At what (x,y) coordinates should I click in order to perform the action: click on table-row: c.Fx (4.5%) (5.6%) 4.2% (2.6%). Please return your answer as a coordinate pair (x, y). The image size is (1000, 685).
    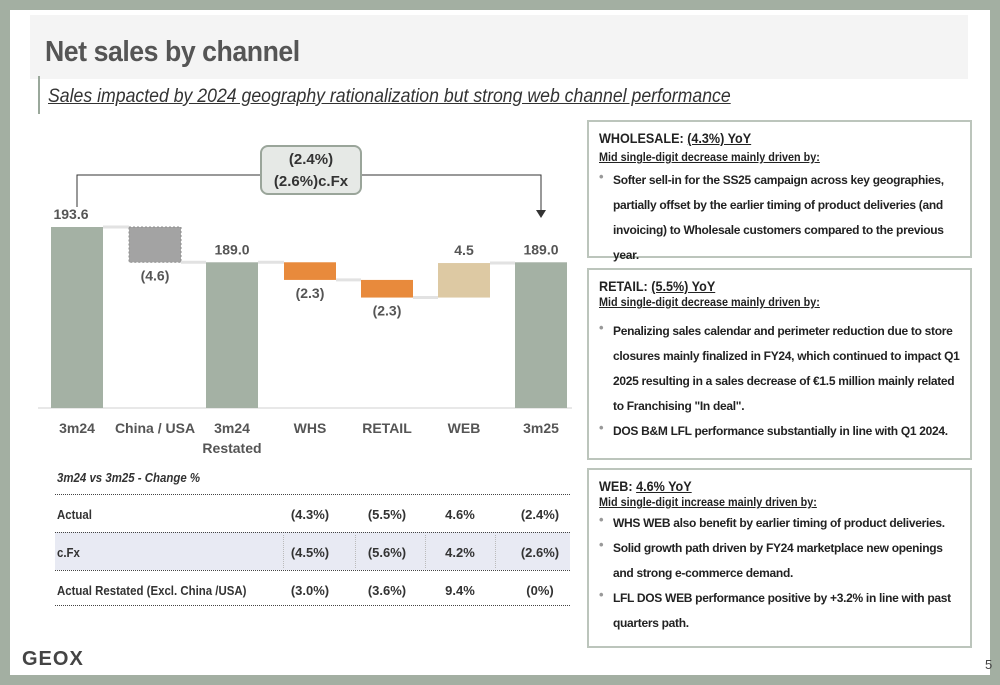
    Looking at the image, I should click on (312, 551).